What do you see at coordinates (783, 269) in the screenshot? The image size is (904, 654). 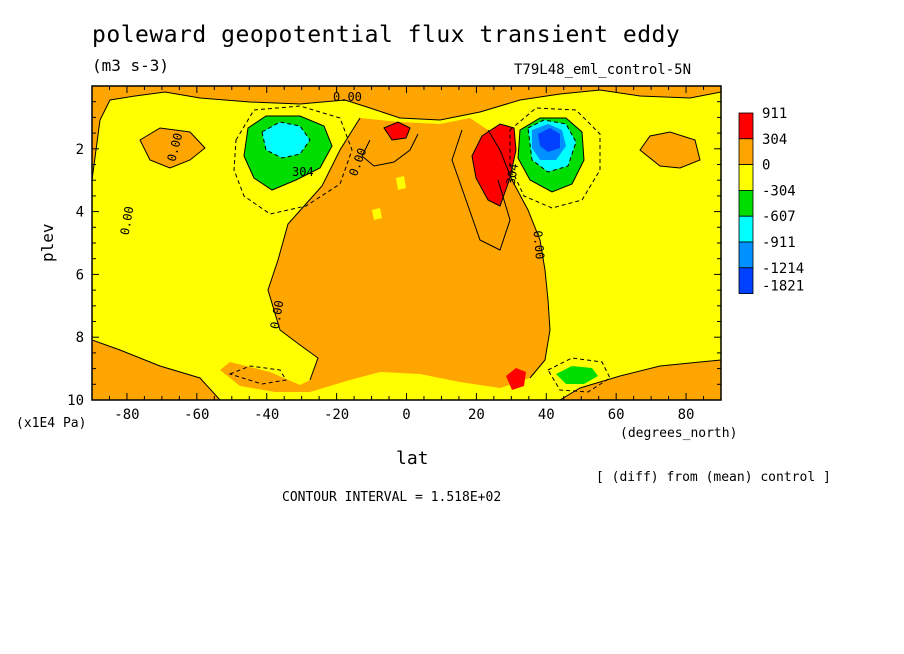 I see `colorbar-label: -1214` at bounding box center [783, 269].